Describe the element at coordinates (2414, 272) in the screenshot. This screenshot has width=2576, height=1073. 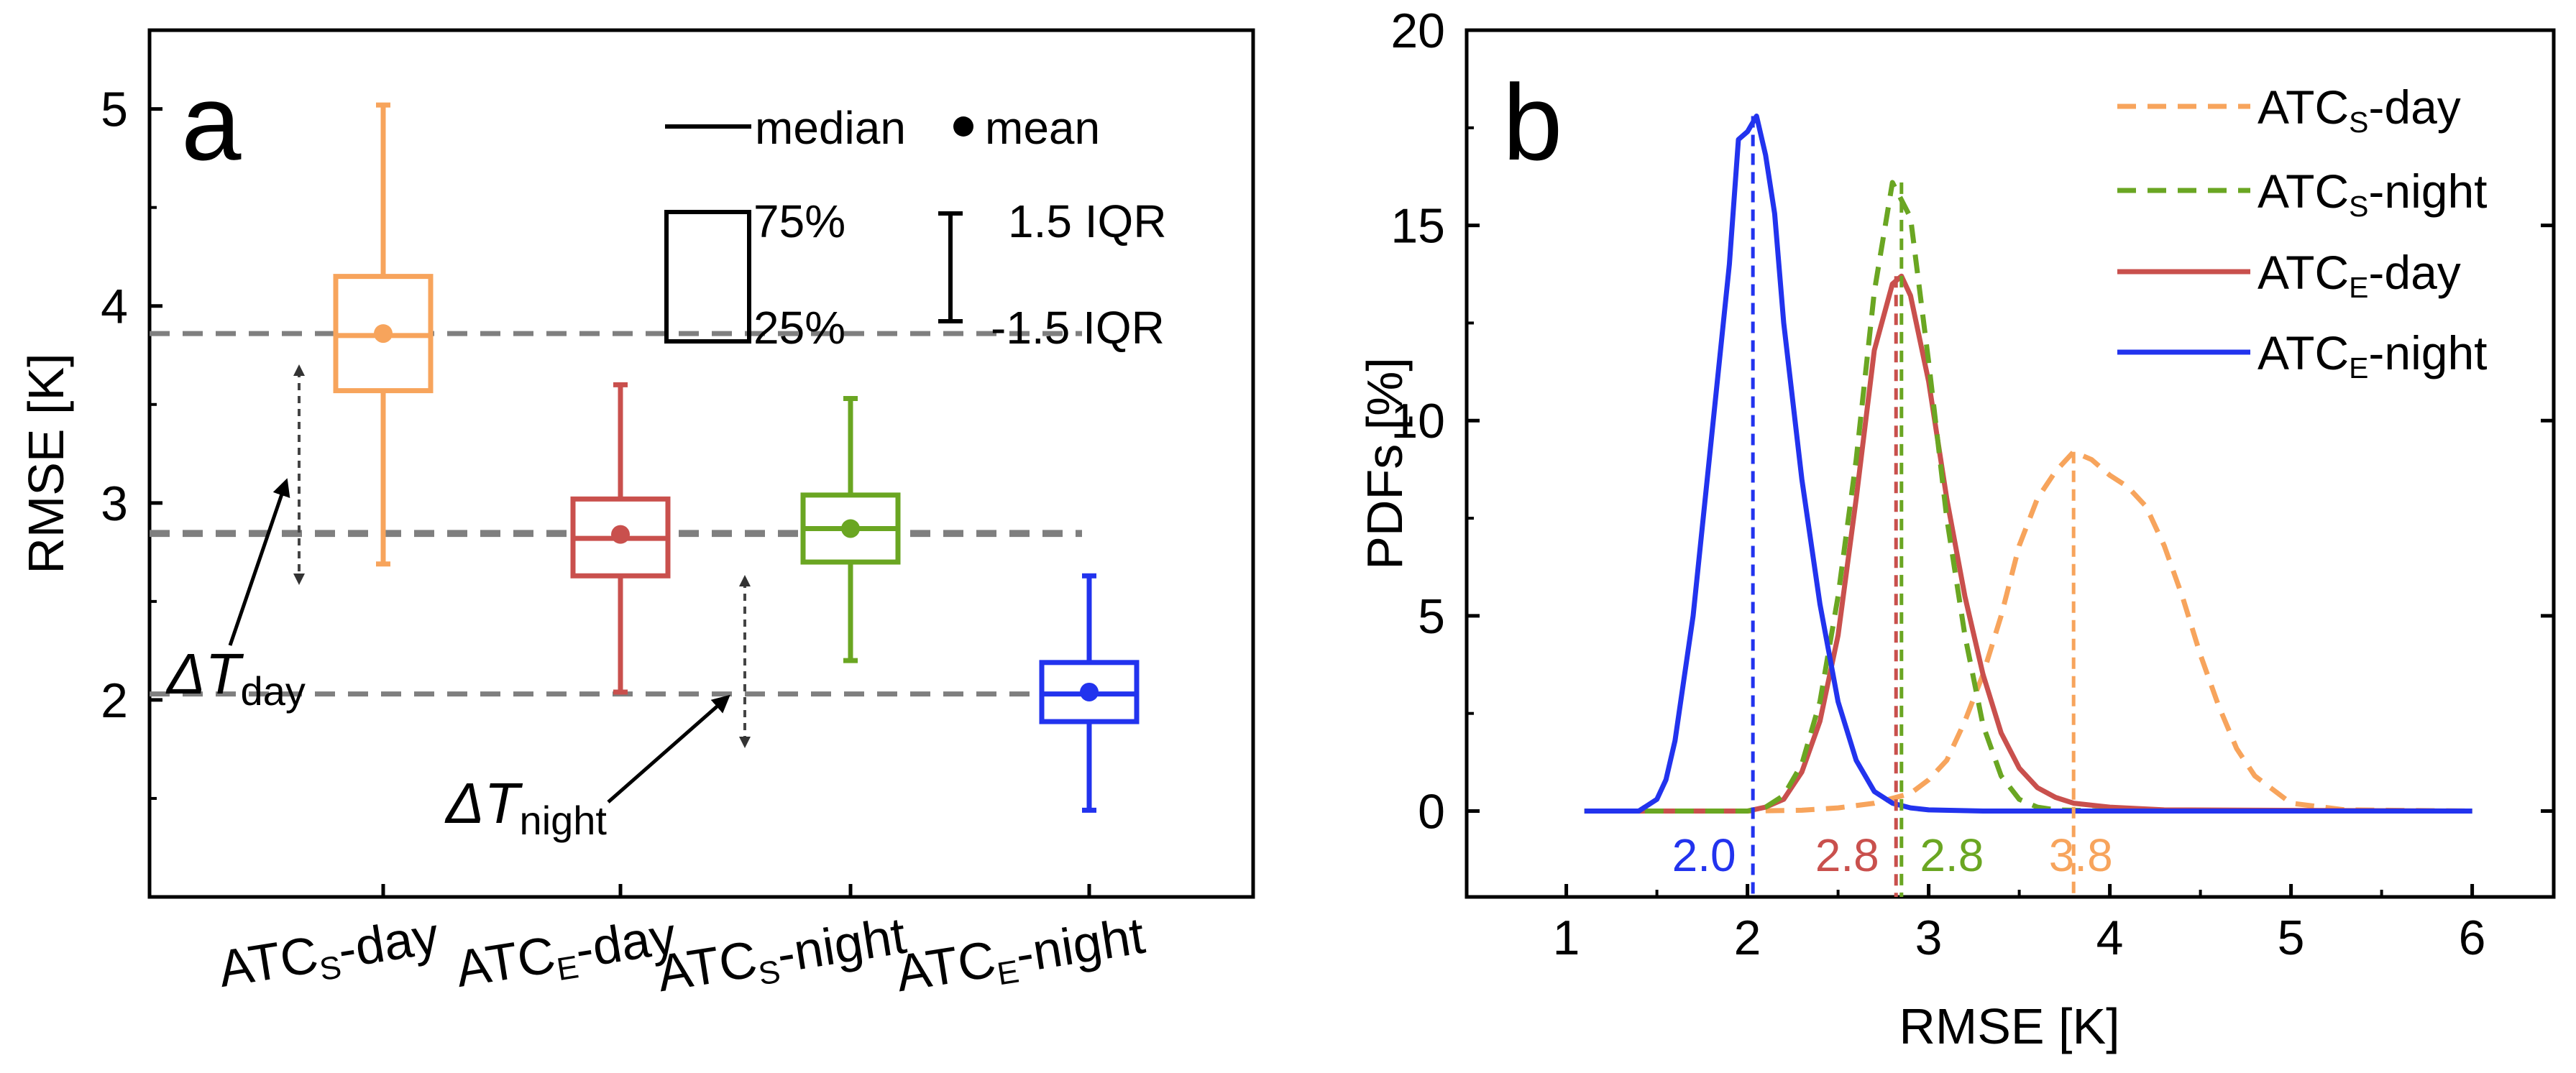
I see `legend-label-2-suffix: -day` at that location.